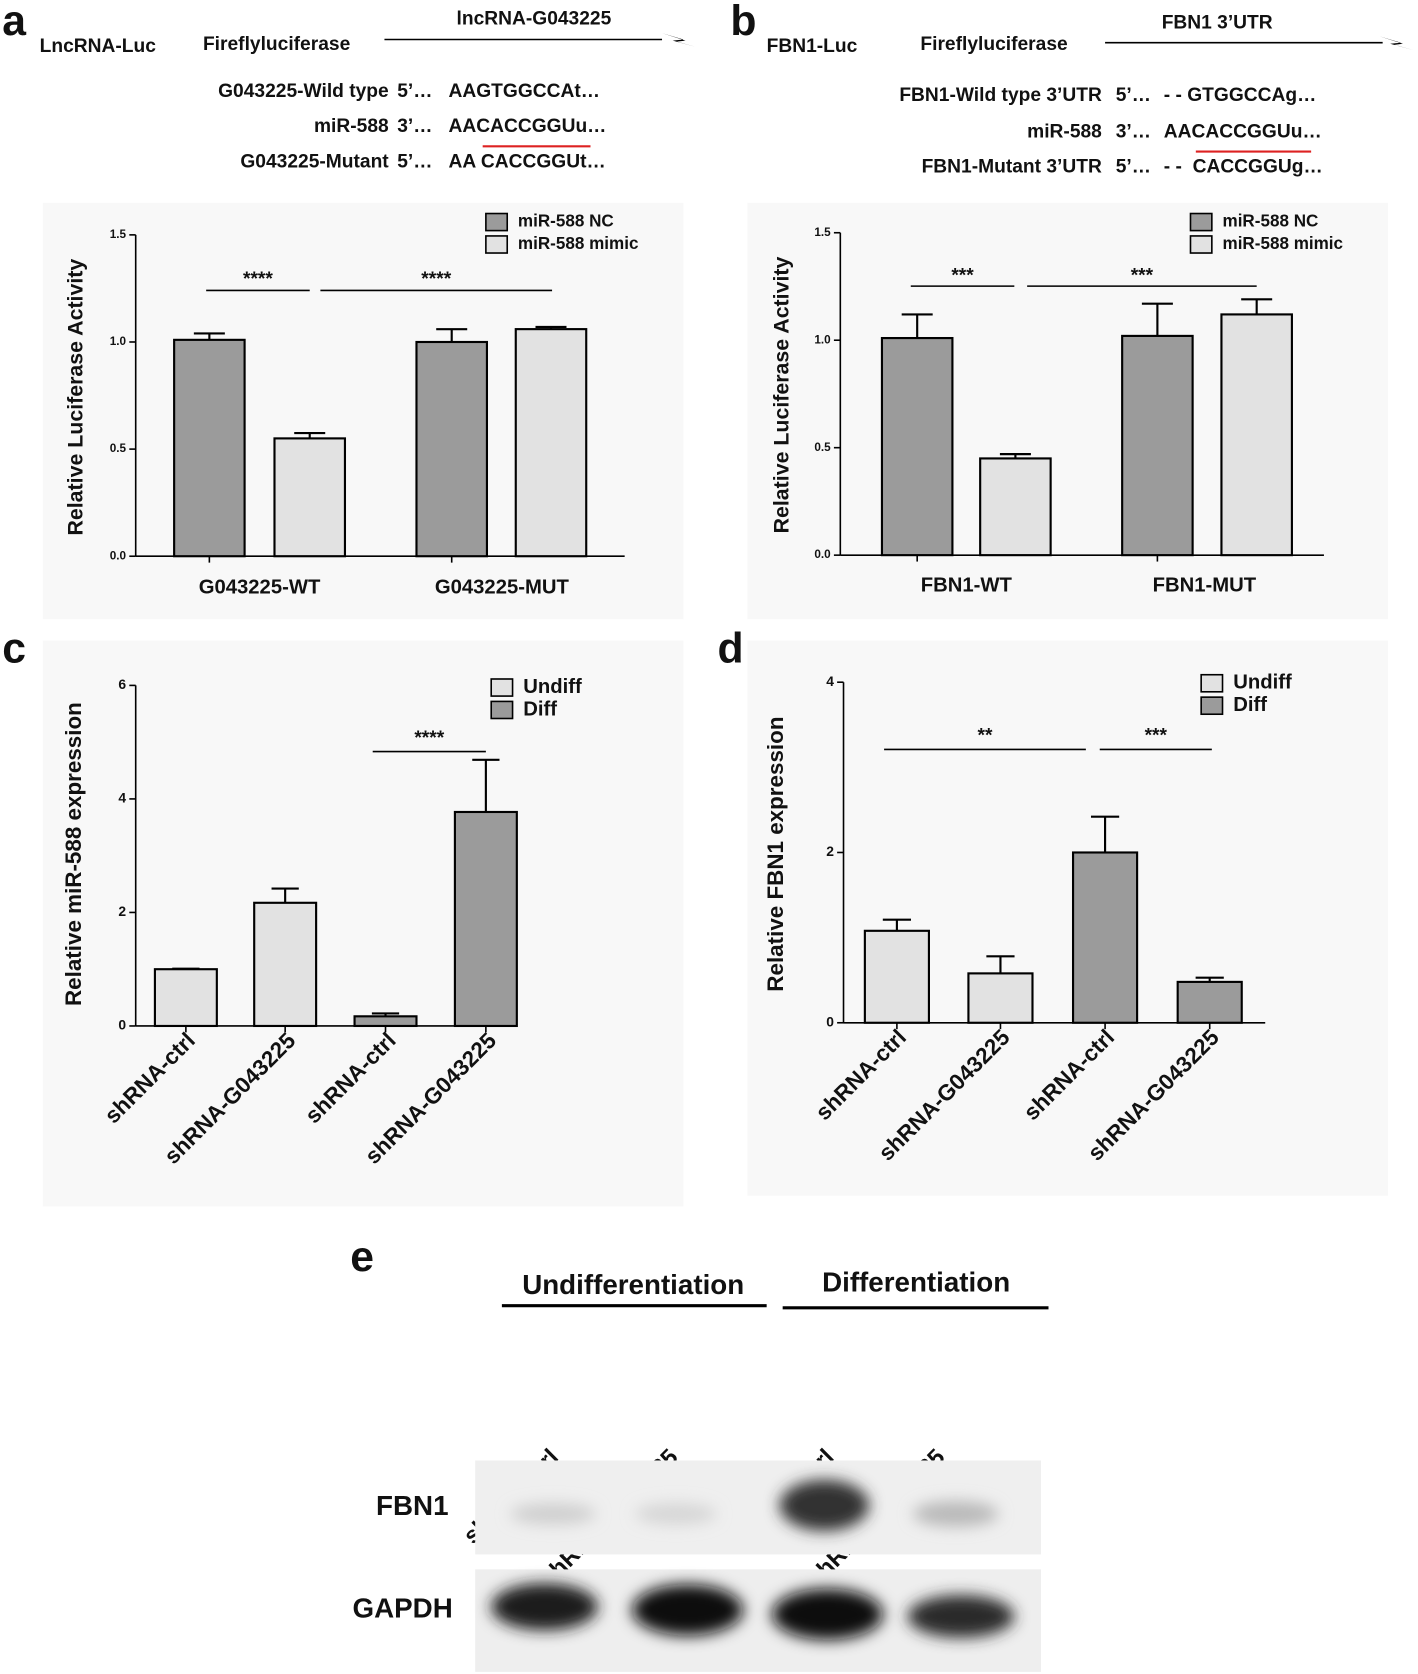 The width and height of the screenshot is (1418, 1674). What do you see at coordinates (984, 736) in the screenshot?
I see `significance-label: **` at bounding box center [984, 736].